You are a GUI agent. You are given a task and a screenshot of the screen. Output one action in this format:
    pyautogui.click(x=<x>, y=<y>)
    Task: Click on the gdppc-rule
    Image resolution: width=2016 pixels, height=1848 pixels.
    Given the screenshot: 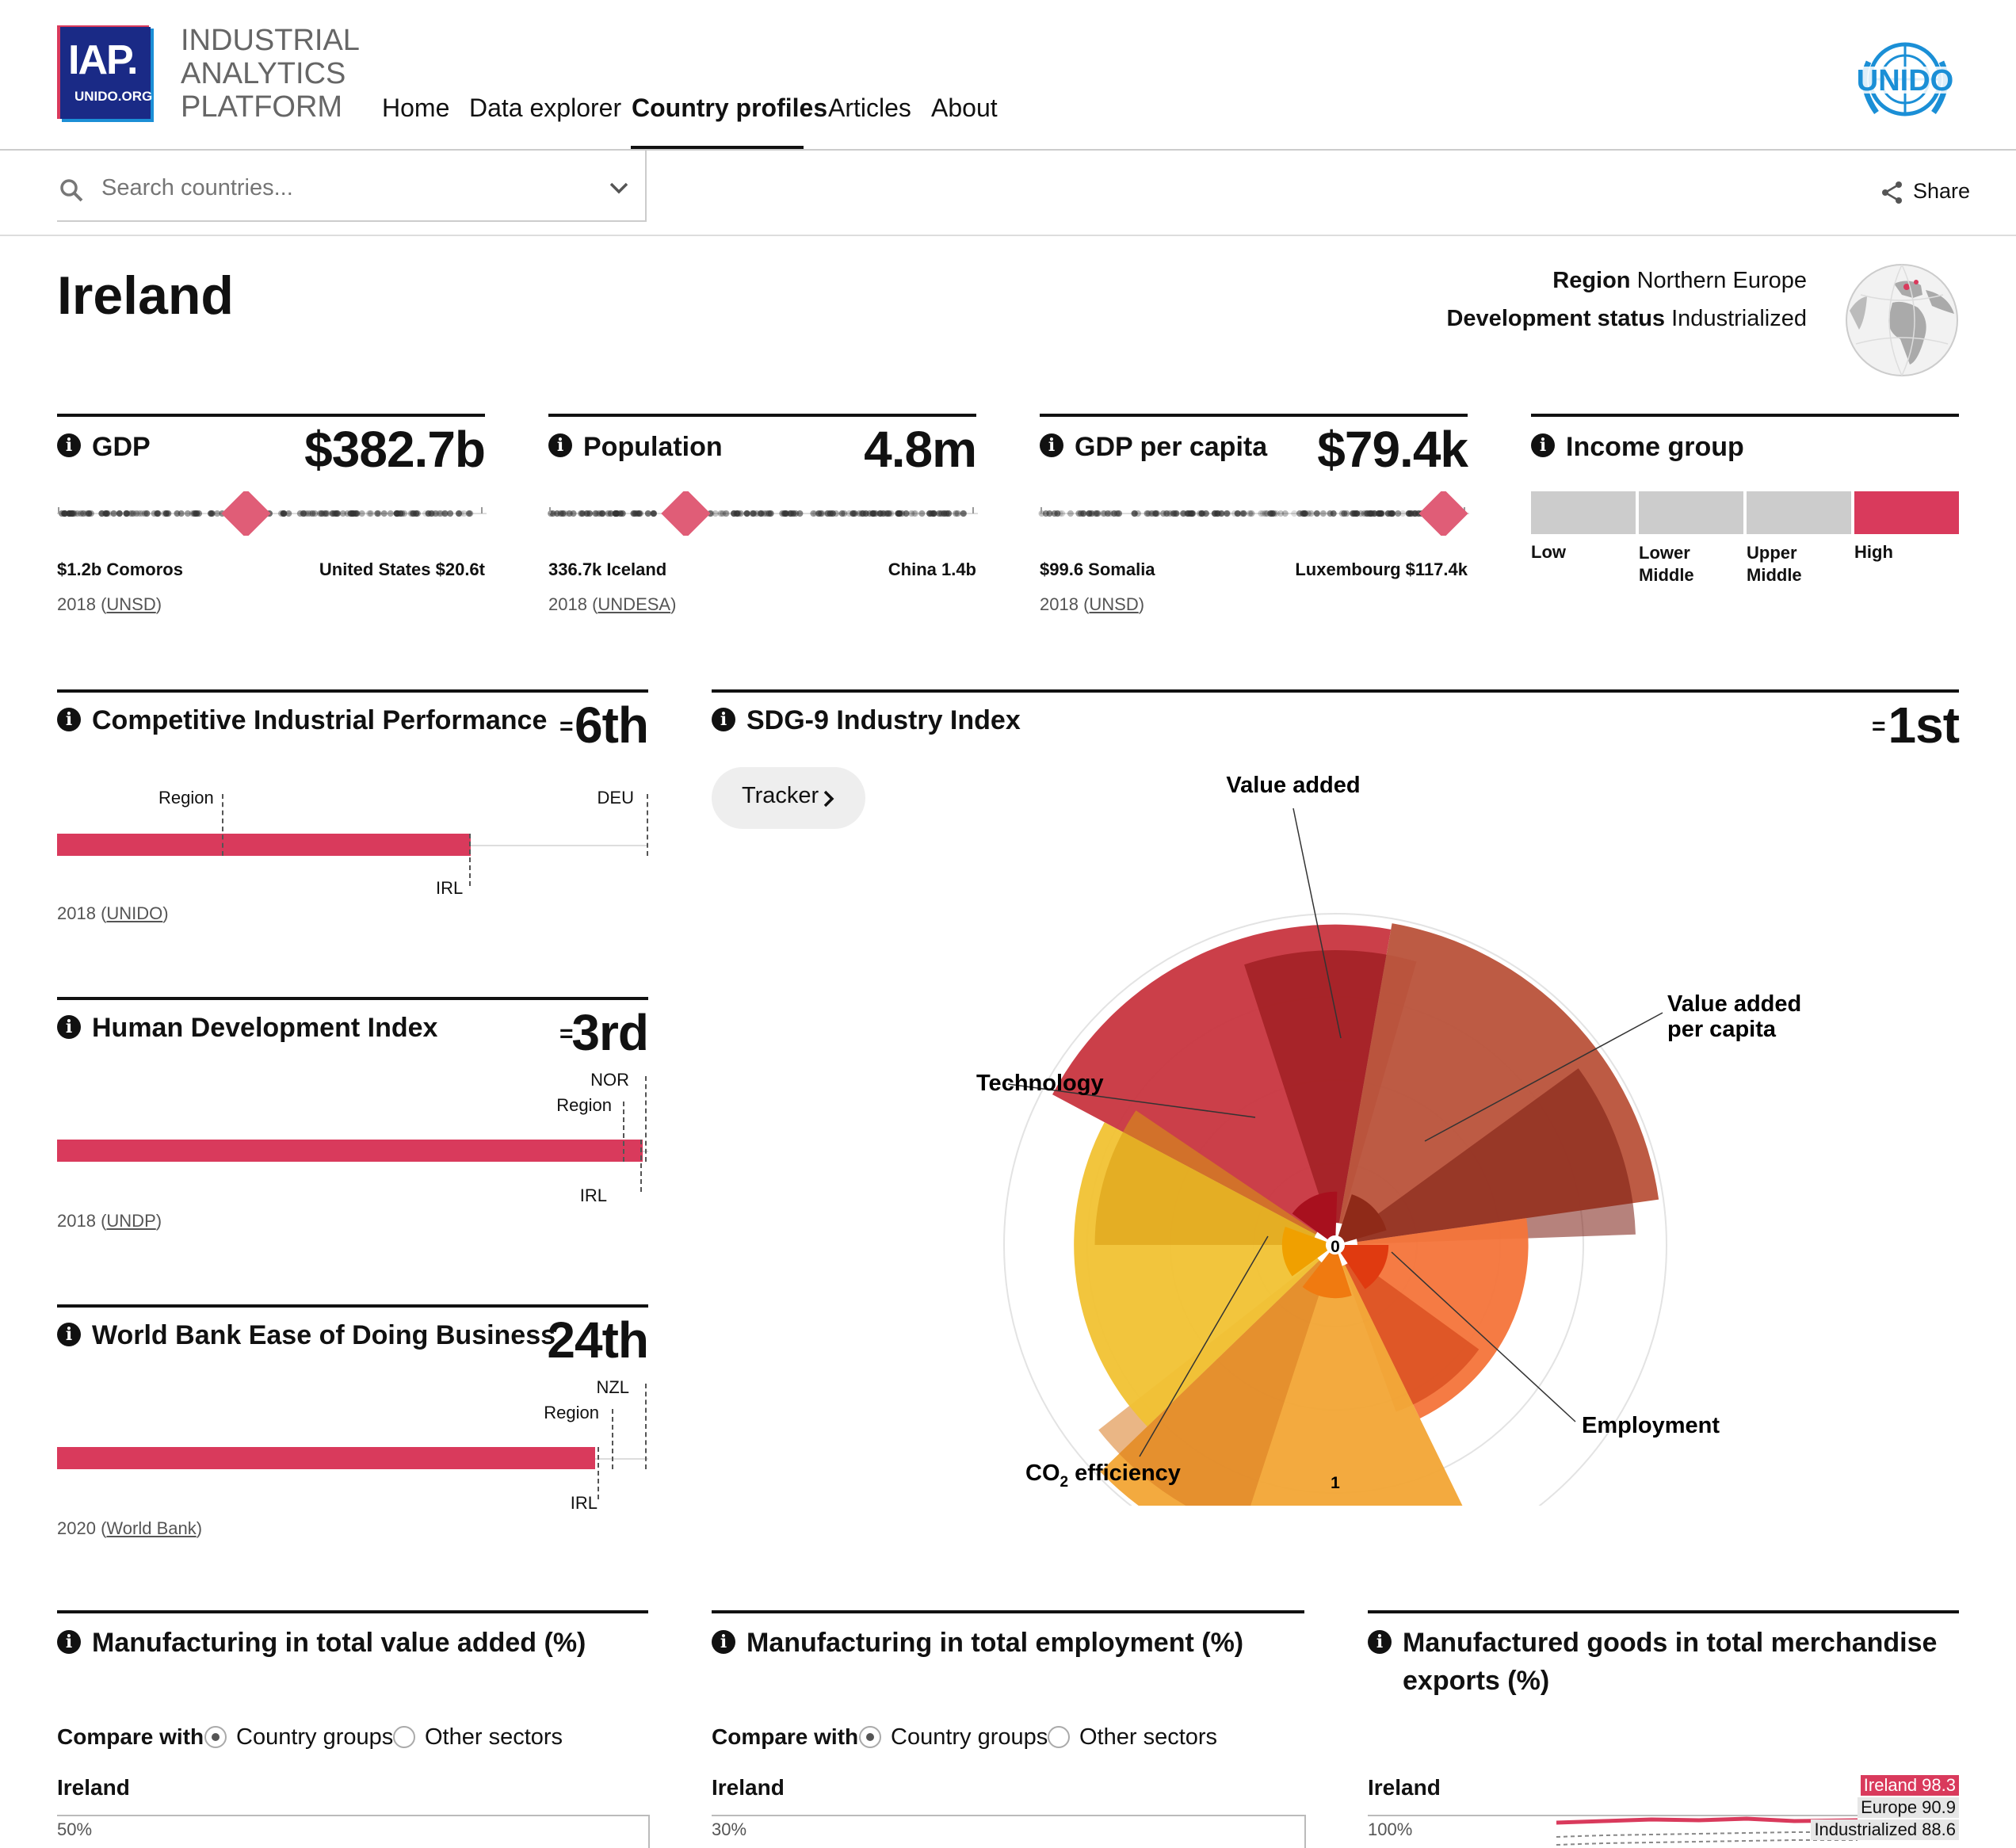 What is the action you would take?
    pyautogui.click(x=1254, y=415)
    